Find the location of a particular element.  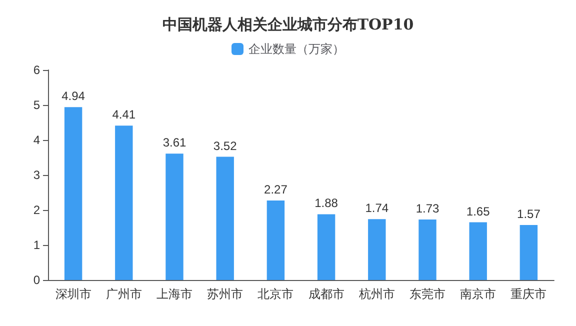

chart-title: 中国机器人相关企业城市分布TOP10 is located at coordinates (288, 25).